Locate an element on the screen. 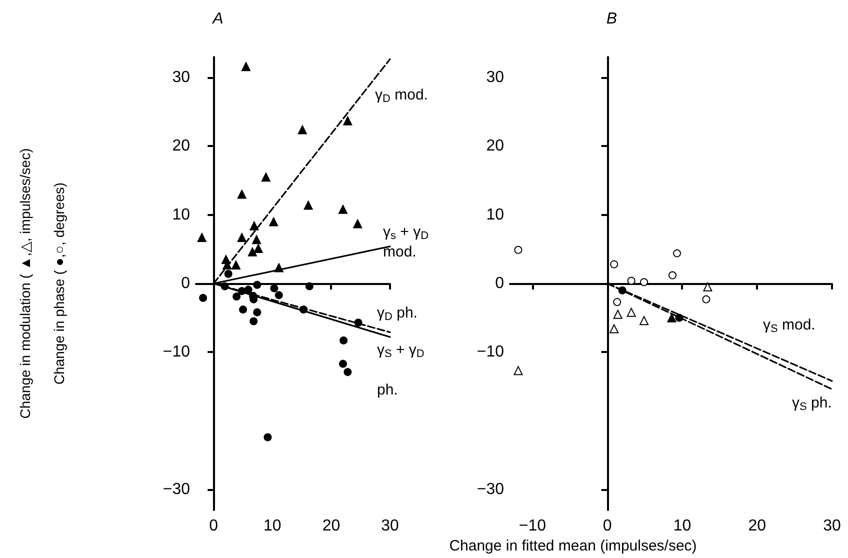 The image size is (848, 558). text: Change in modulation ( ▲,△, impulses/sec) Change in phase ( ●,○, degrees) is located at coordinates (42, 283).